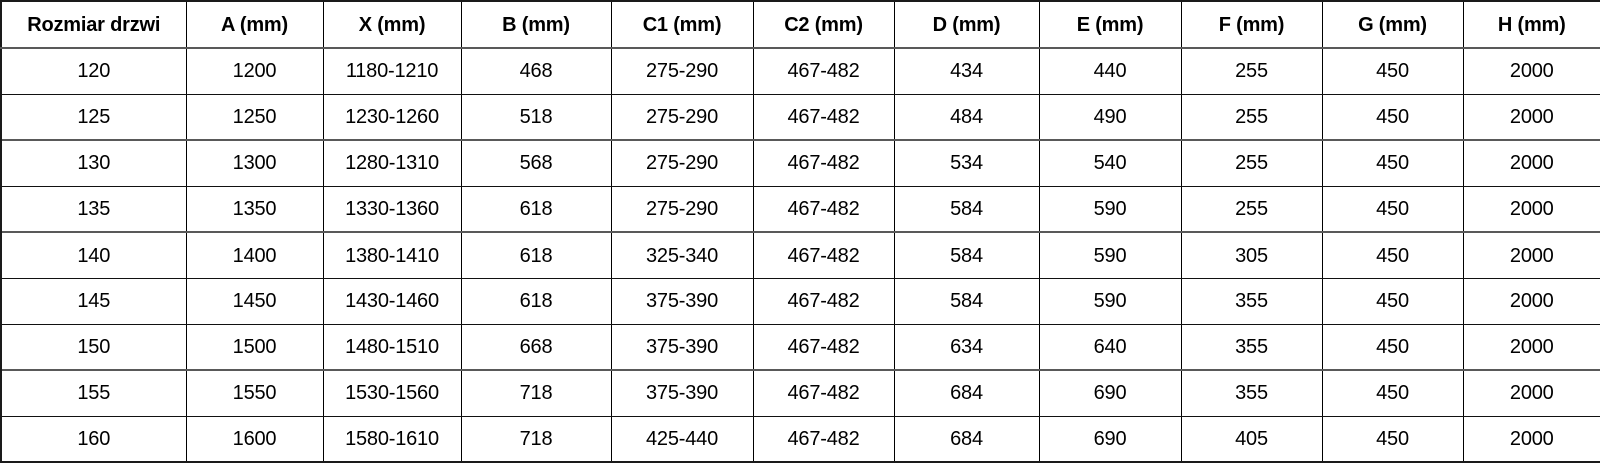 The width and height of the screenshot is (1600, 463). Describe the element at coordinates (1110, 347) in the screenshot. I see `cell-e: 640` at that location.